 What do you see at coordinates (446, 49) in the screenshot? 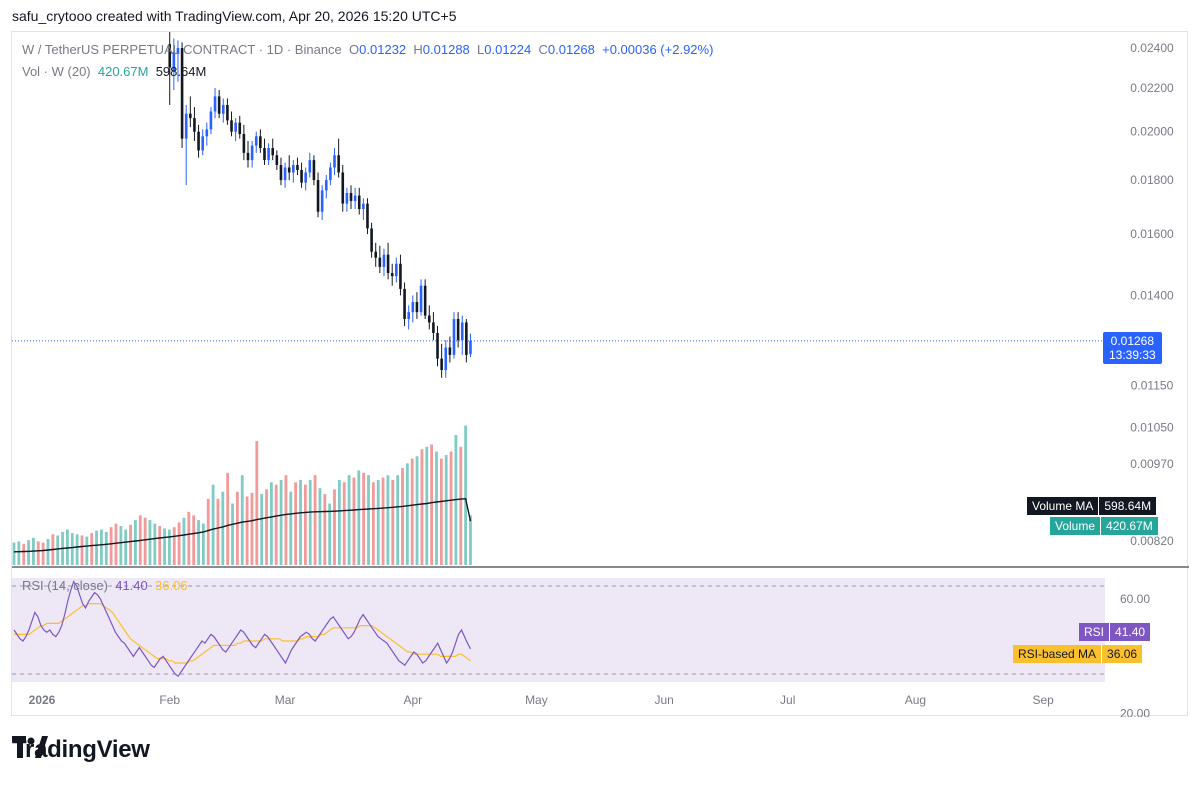
I see `legend-high: 0.01288` at bounding box center [446, 49].